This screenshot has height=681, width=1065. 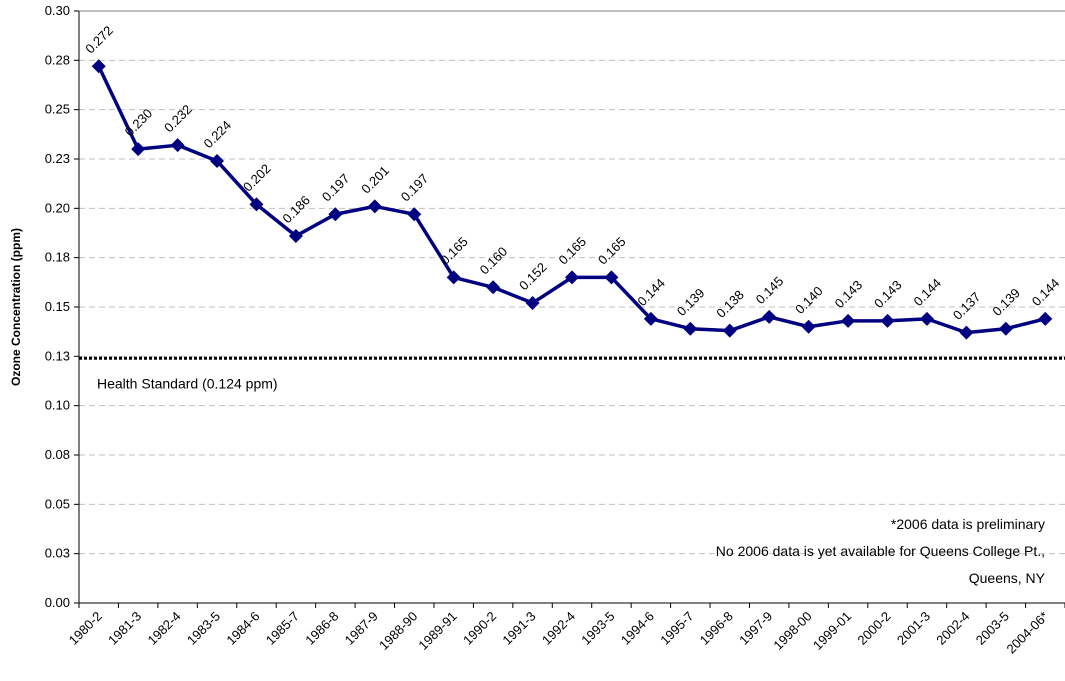 What do you see at coordinates (124, 628) in the screenshot?
I see `x-tick-label: 1981-3` at bounding box center [124, 628].